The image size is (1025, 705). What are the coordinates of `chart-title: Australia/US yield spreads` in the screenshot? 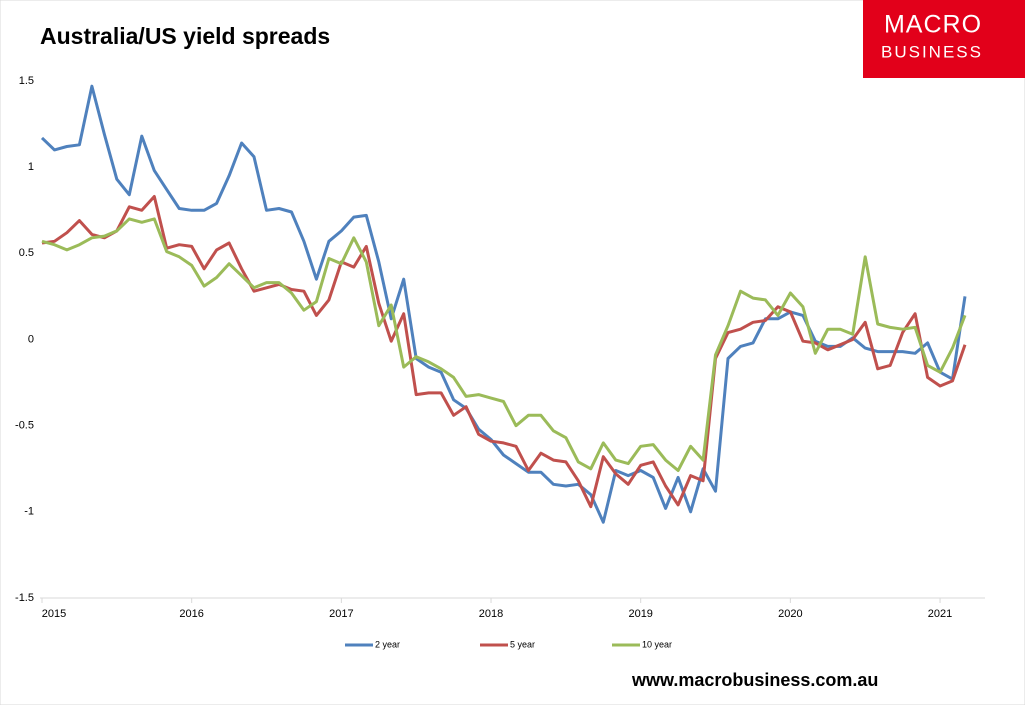 It's located at (185, 36).